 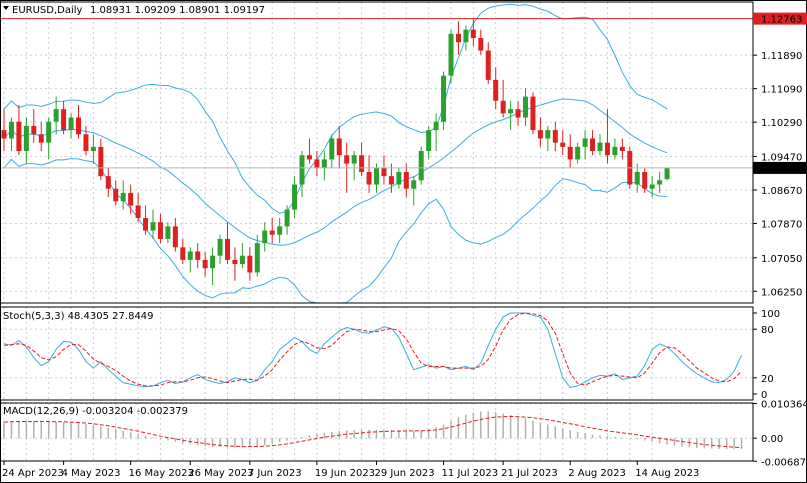 I want to click on price-line-tag, so click(x=780, y=18).